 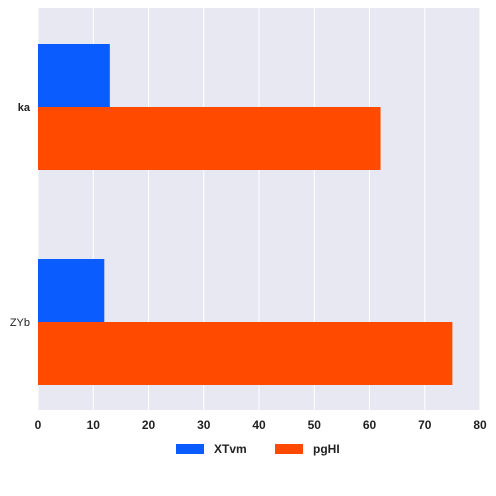 I want to click on y-category-label: ka, so click(x=24, y=108).